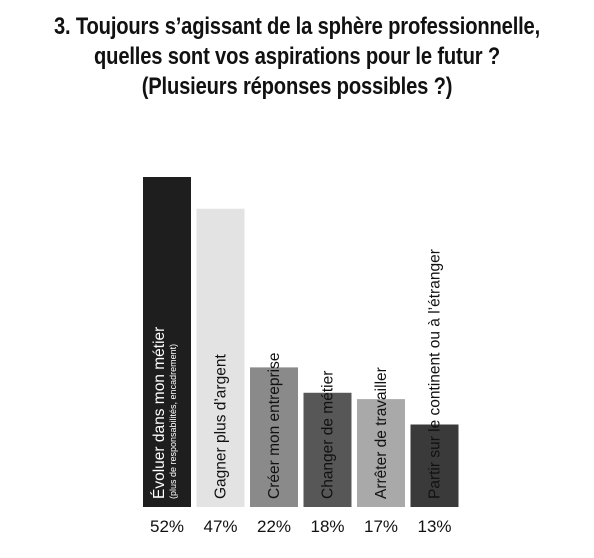 Image resolution: width=594 pixels, height=558 pixels. What do you see at coordinates (221, 426) in the screenshot?
I see `bar-category-label: Gagner plus d’argent` at bounding box center [221, 426].